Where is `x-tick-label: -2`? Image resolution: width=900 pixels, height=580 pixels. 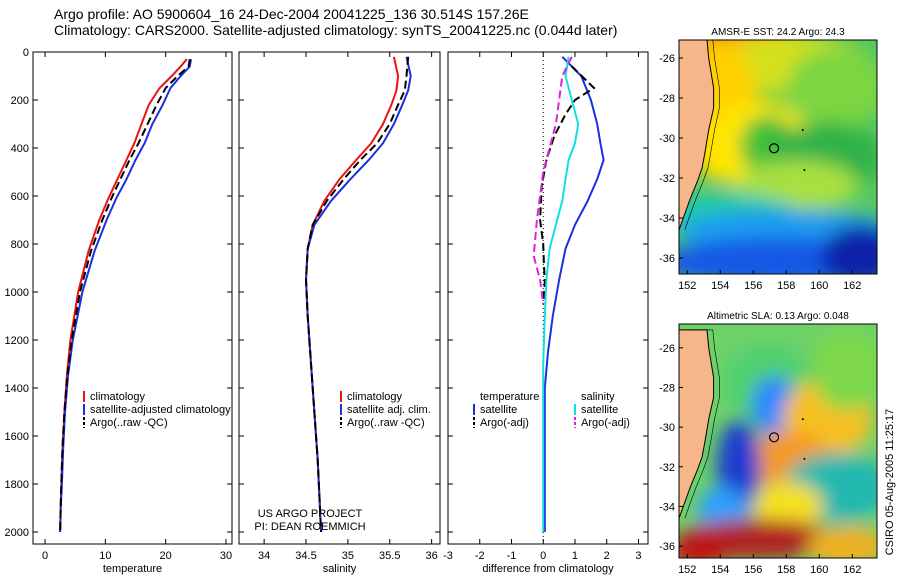
x-tick-label: -2 is located at coordinates (480, 556).